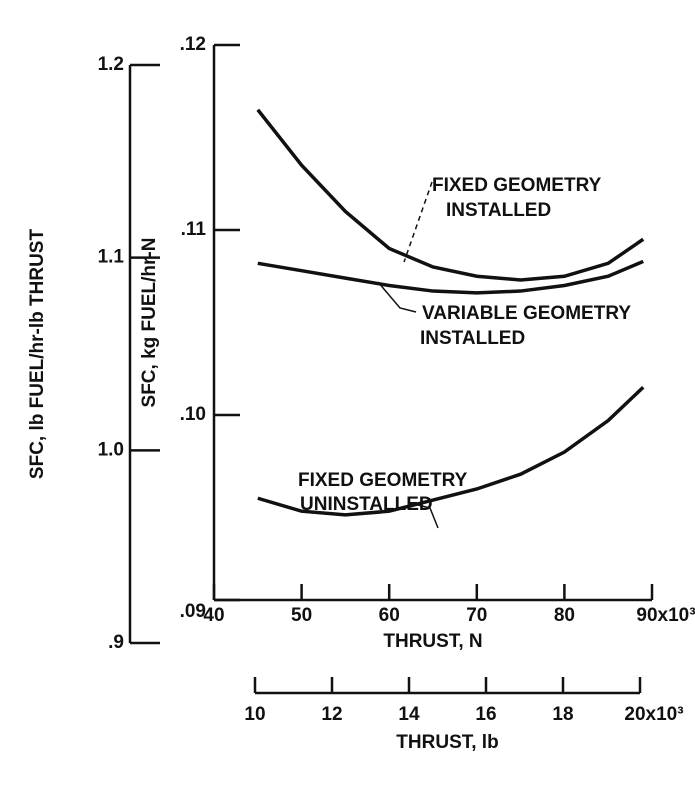 The height and width of the screenshot is (789, 695). What do you see at coordinates (653, 714) in the screenshot?
I see `x2-tick-label: 20x10³` at bounding box center [653, 714].